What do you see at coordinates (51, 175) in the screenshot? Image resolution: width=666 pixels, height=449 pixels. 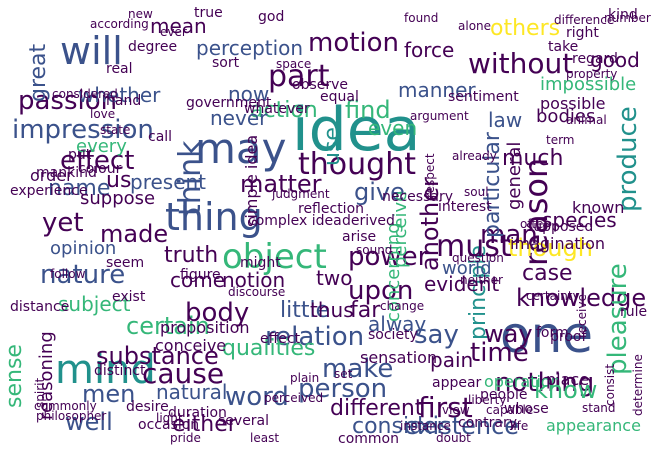 I see `word-order: order` at bounding box center [51, 175].